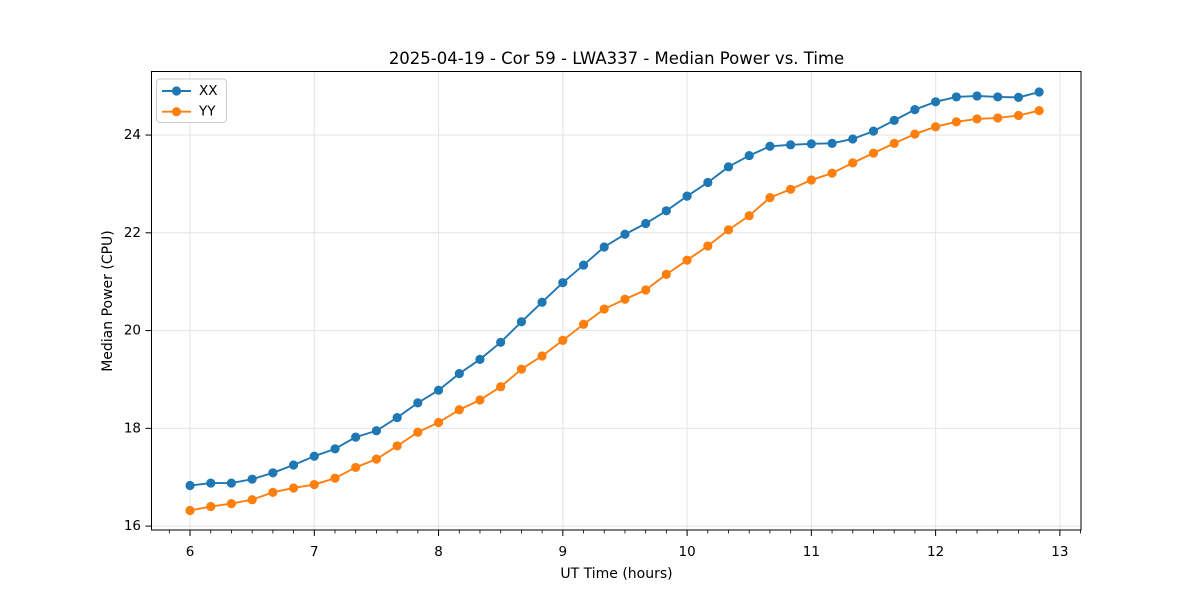 Image resolution: width=1200 pixels, height=600 pixels. Describe the element at coordinates (563, 552) in the screenshot. I see `x-tick-label: 9` at that location.